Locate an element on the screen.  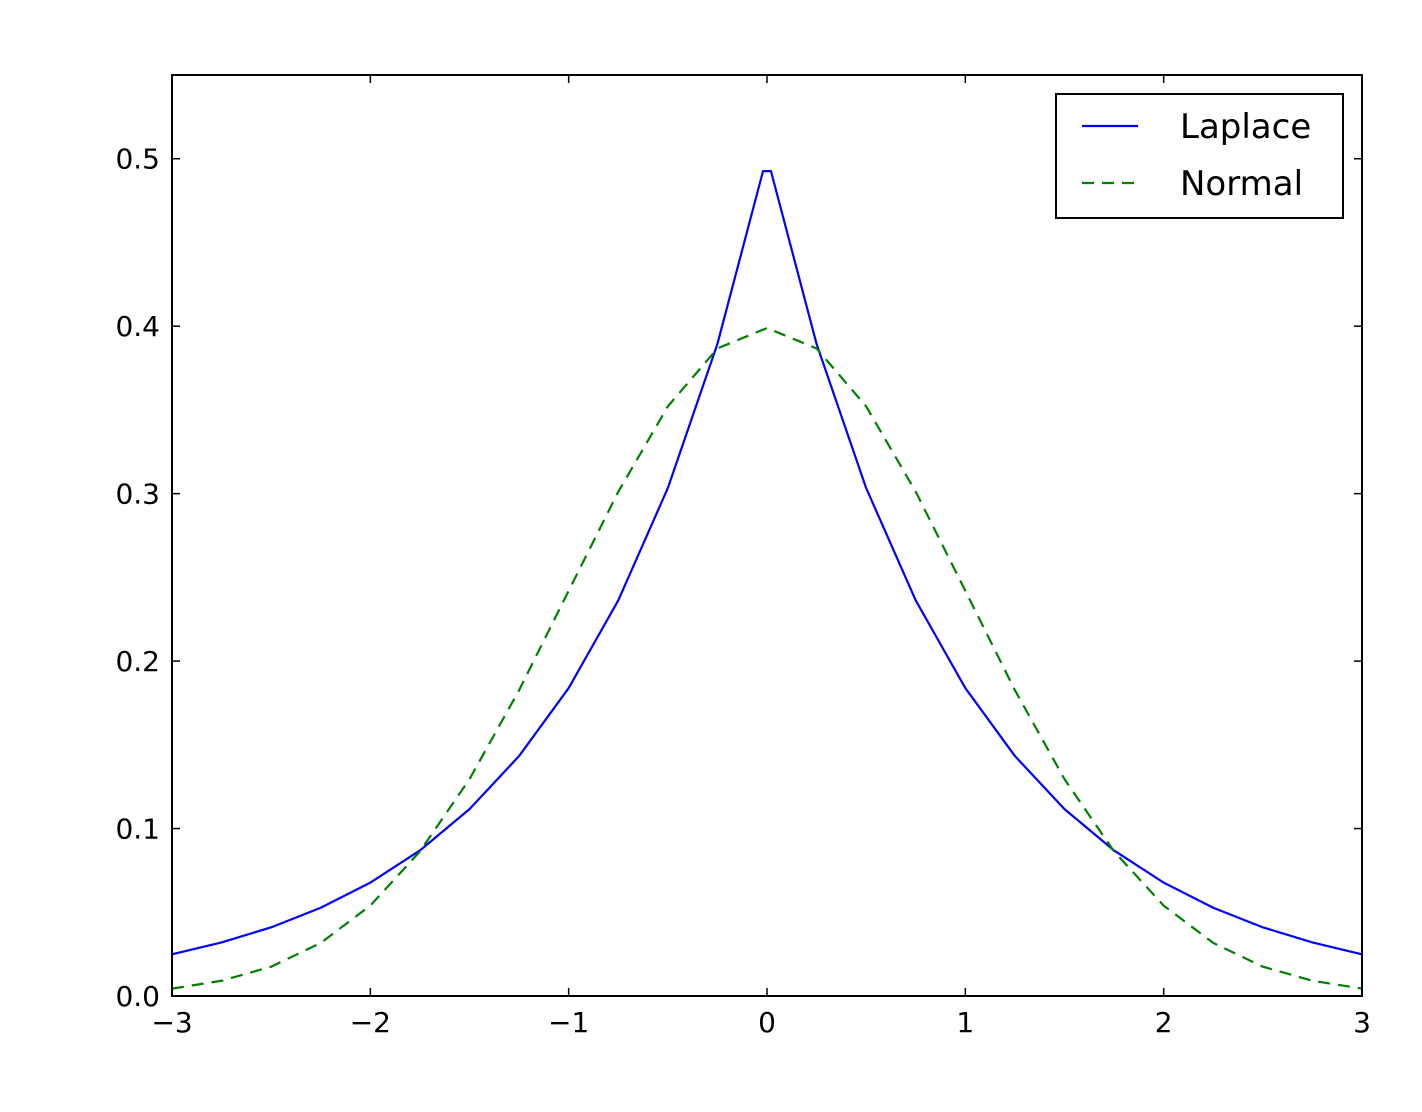
legend-label-laplace: Laplace is located at coordinates (1245, 127).